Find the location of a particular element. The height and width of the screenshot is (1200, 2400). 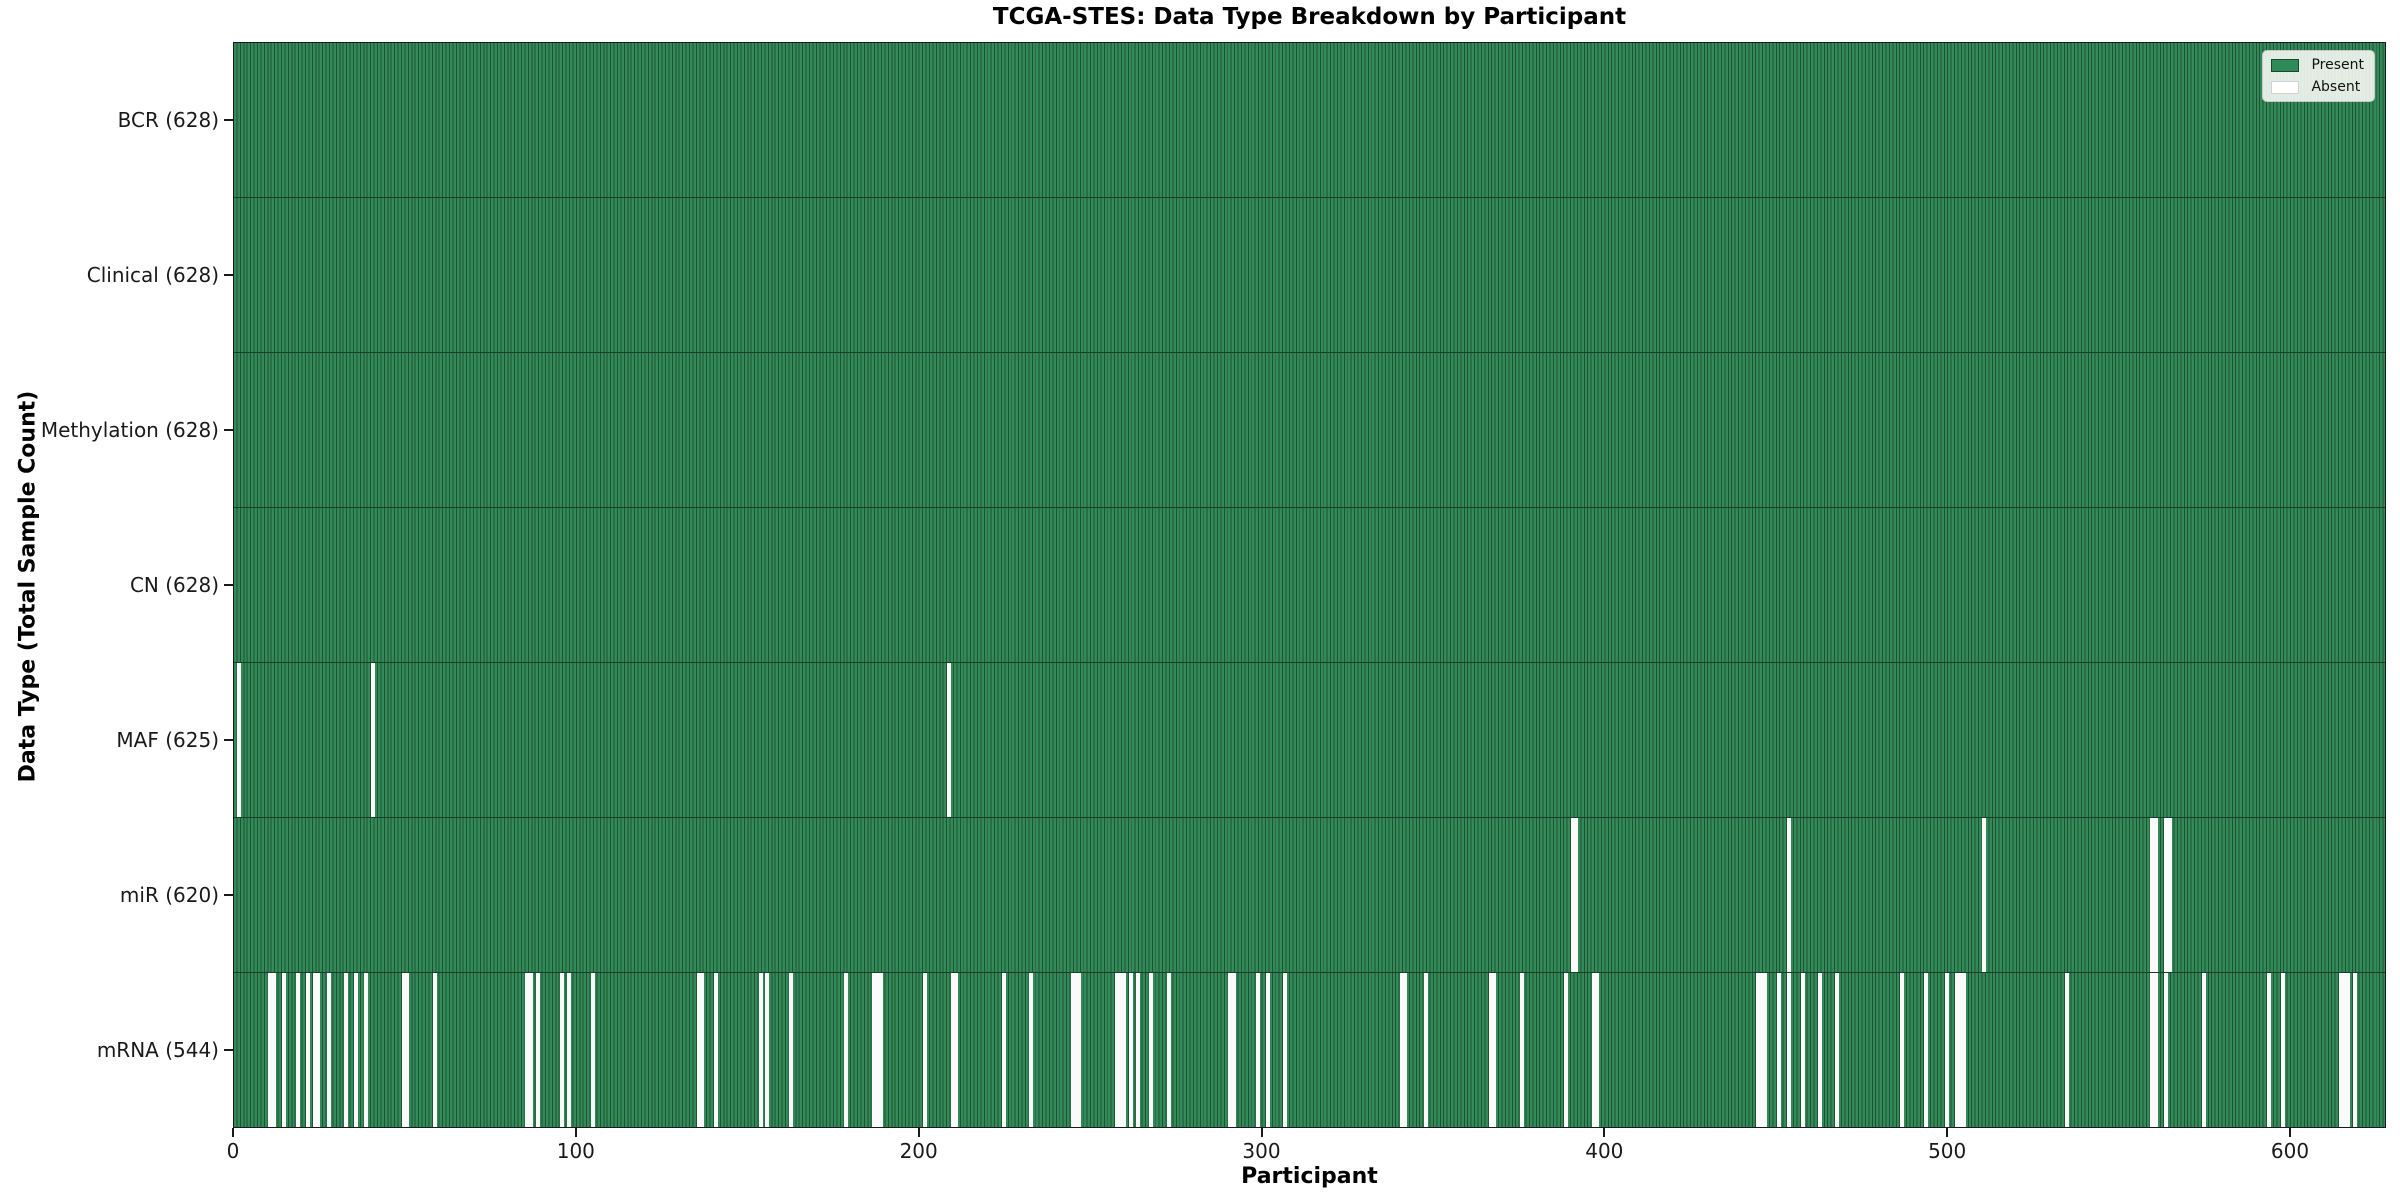

y-tick-label: BCR (628) is located at coordinates (168, 119).